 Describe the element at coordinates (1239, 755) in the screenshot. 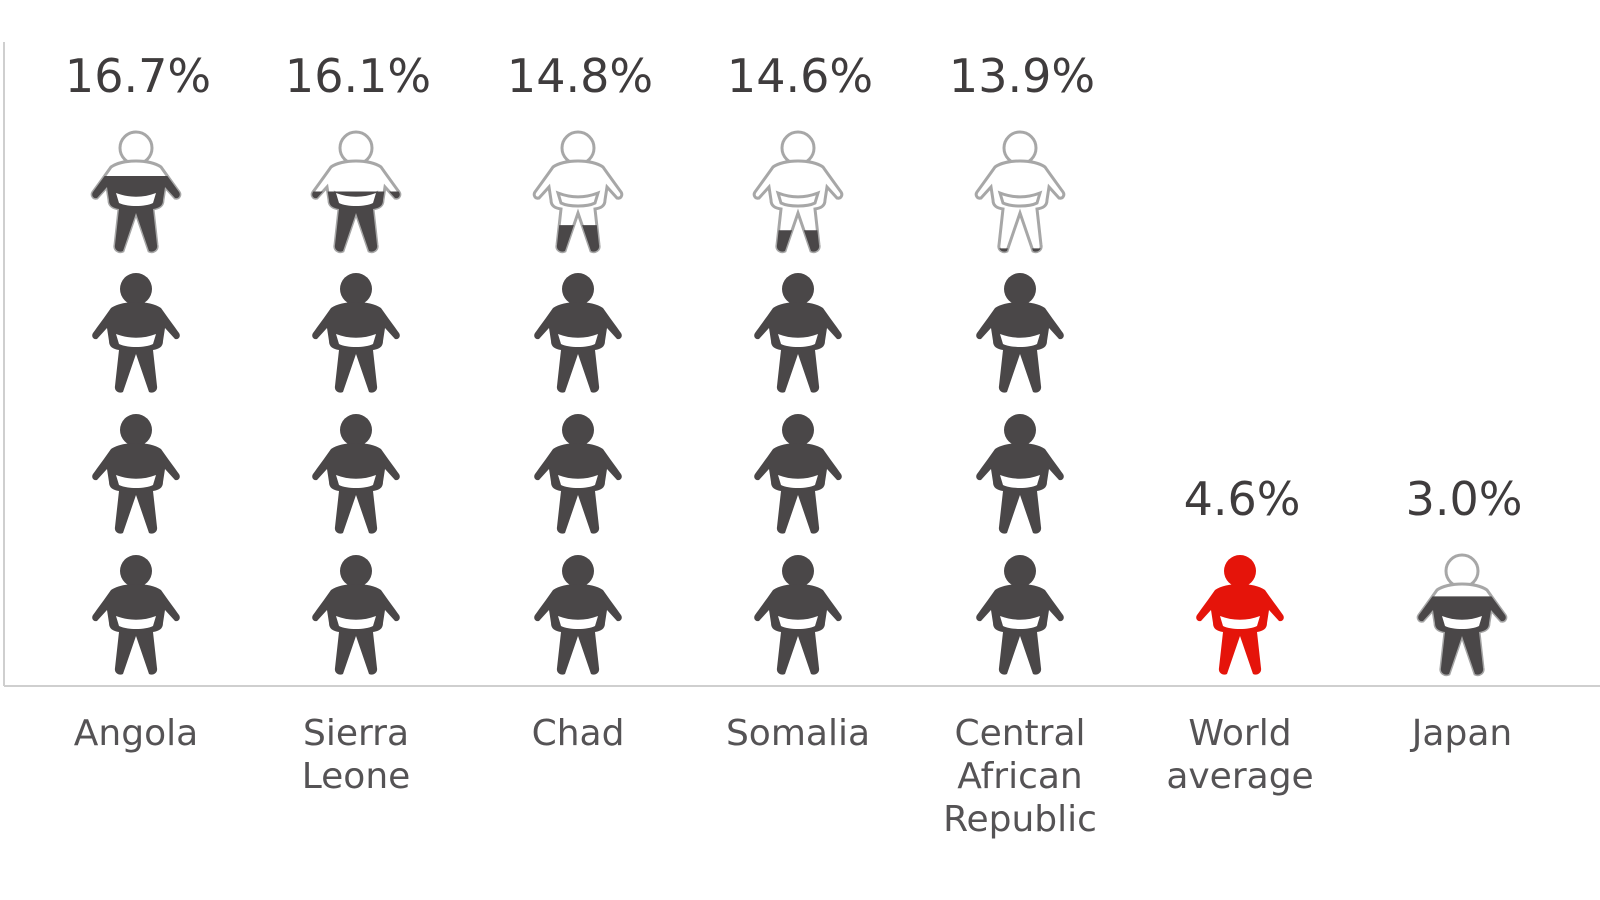

I see `category-label-world-average: World average` at that location.